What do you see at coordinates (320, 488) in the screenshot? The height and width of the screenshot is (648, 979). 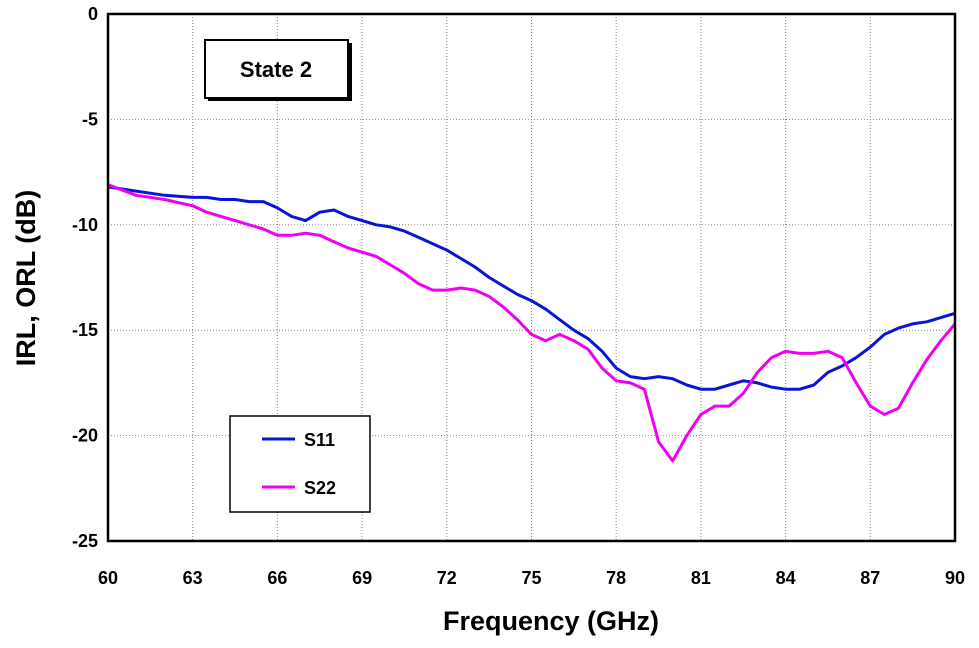 I see `legend-label-s22: S22` at bounding box center [320, 488].